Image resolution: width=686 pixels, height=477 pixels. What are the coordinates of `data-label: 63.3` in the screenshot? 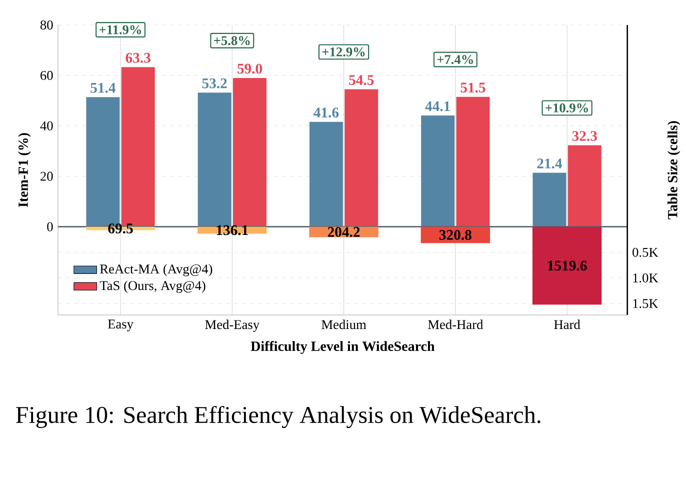 It's located at (138, 57).